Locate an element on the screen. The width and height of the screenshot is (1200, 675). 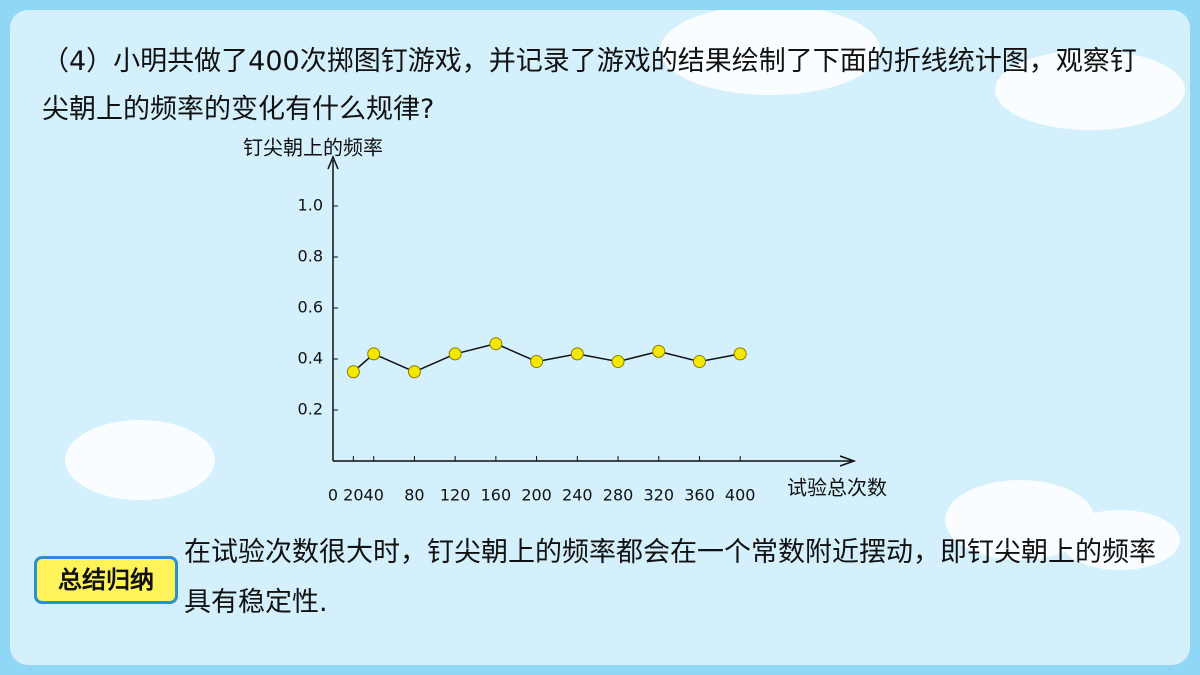
y-axis-label: 钉尖朝上的频率 is located at coordinates (313, 148).